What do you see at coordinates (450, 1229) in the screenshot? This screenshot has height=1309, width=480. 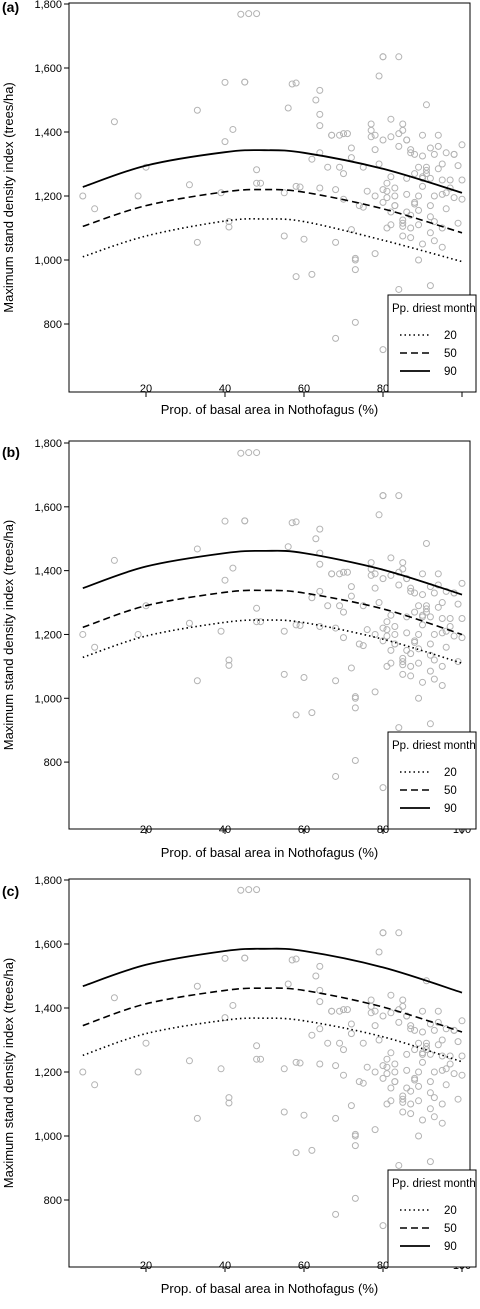 I see `legend-label: 50` at bounding box center [450, 1229].